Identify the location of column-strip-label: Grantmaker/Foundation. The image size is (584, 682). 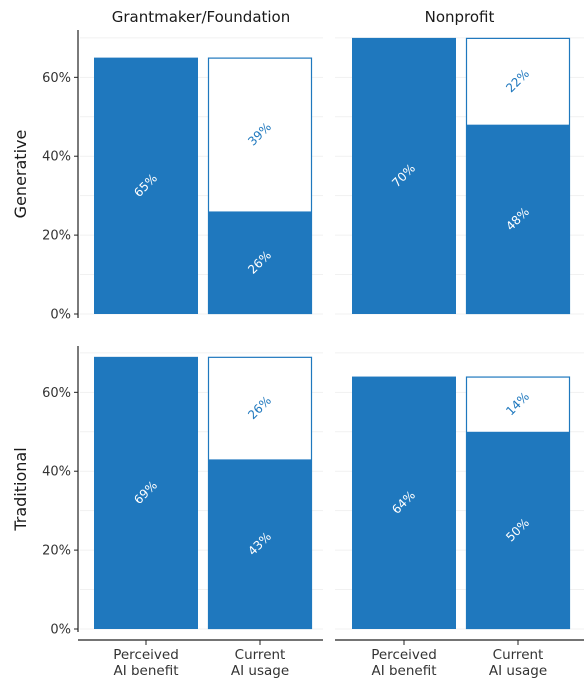
(201, 17).